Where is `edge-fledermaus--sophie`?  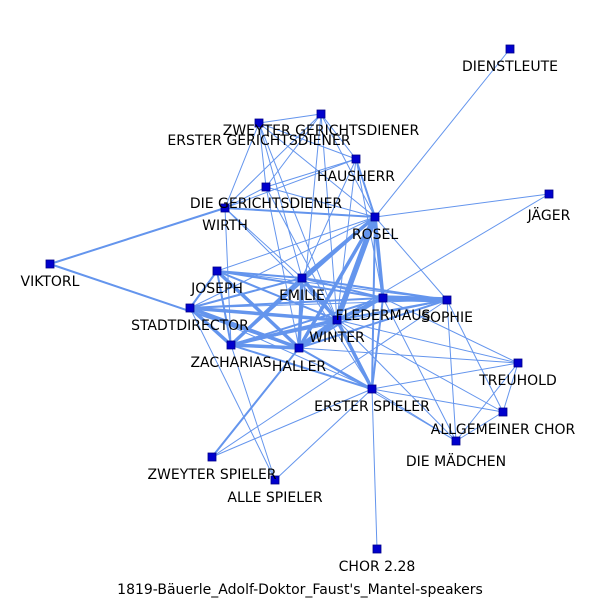 edge-fledermaus--sophie is located at coordinates (415, 299).